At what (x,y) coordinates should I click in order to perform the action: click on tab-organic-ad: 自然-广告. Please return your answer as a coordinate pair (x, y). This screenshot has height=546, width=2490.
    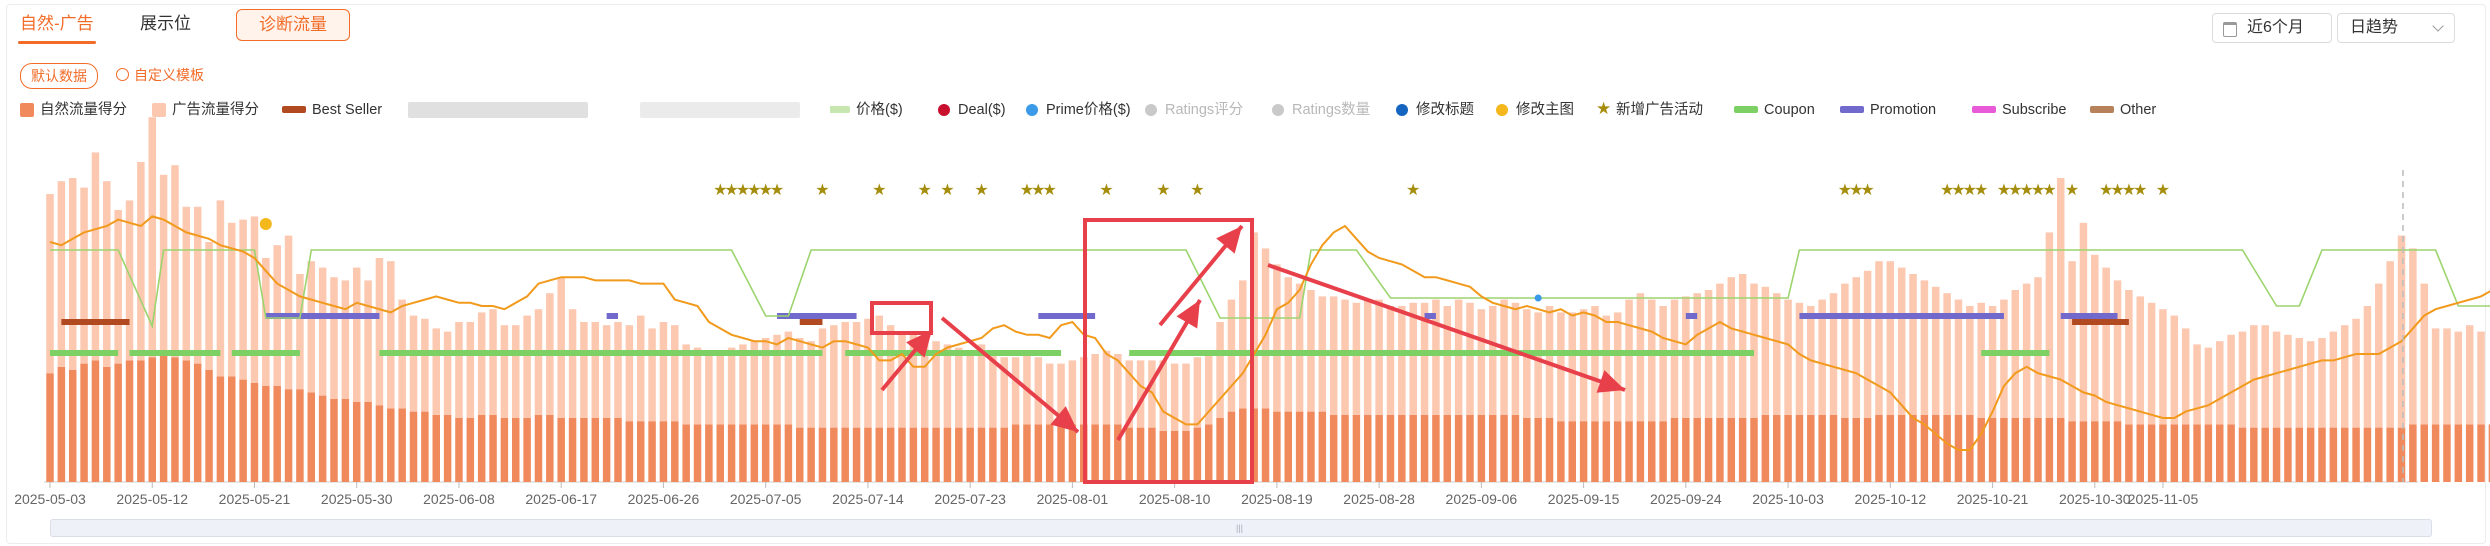
    Looking at the image, I should click on (57, 25).